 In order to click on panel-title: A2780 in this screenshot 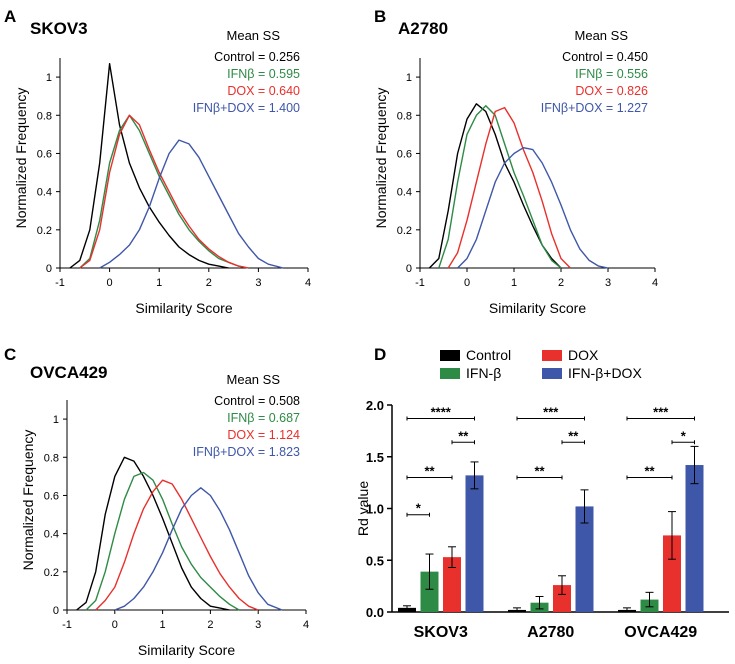, I will do `click(423, 28)`.